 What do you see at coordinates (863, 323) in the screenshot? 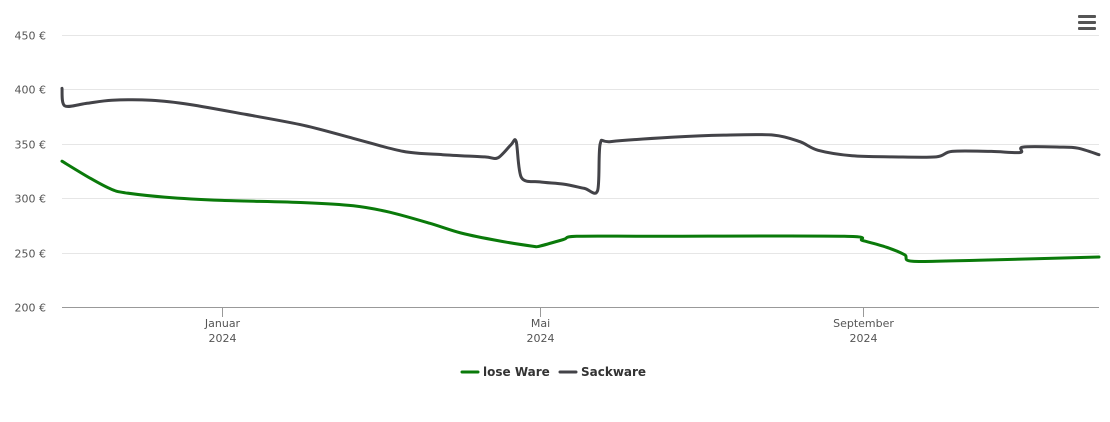
I see `x-tick-month-label: September` at bounding box center [863, 323].